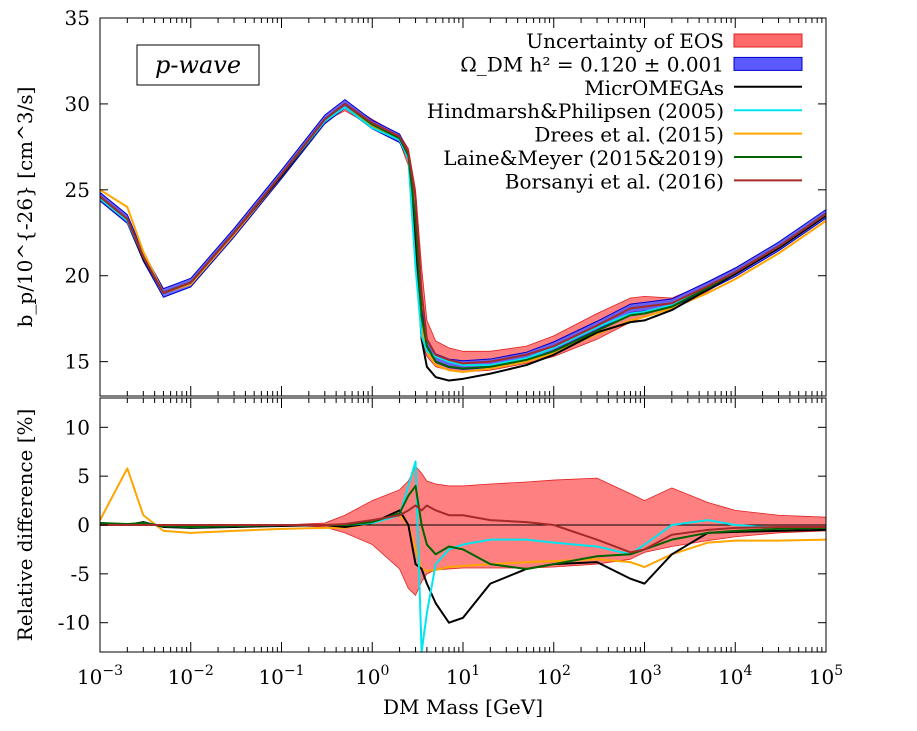 Image resolution: width=917 pixels, height=731 pixels. I want to click on top-y-axis-label: b_p/10^{-26} [cm^3/s], so click(25, 207).